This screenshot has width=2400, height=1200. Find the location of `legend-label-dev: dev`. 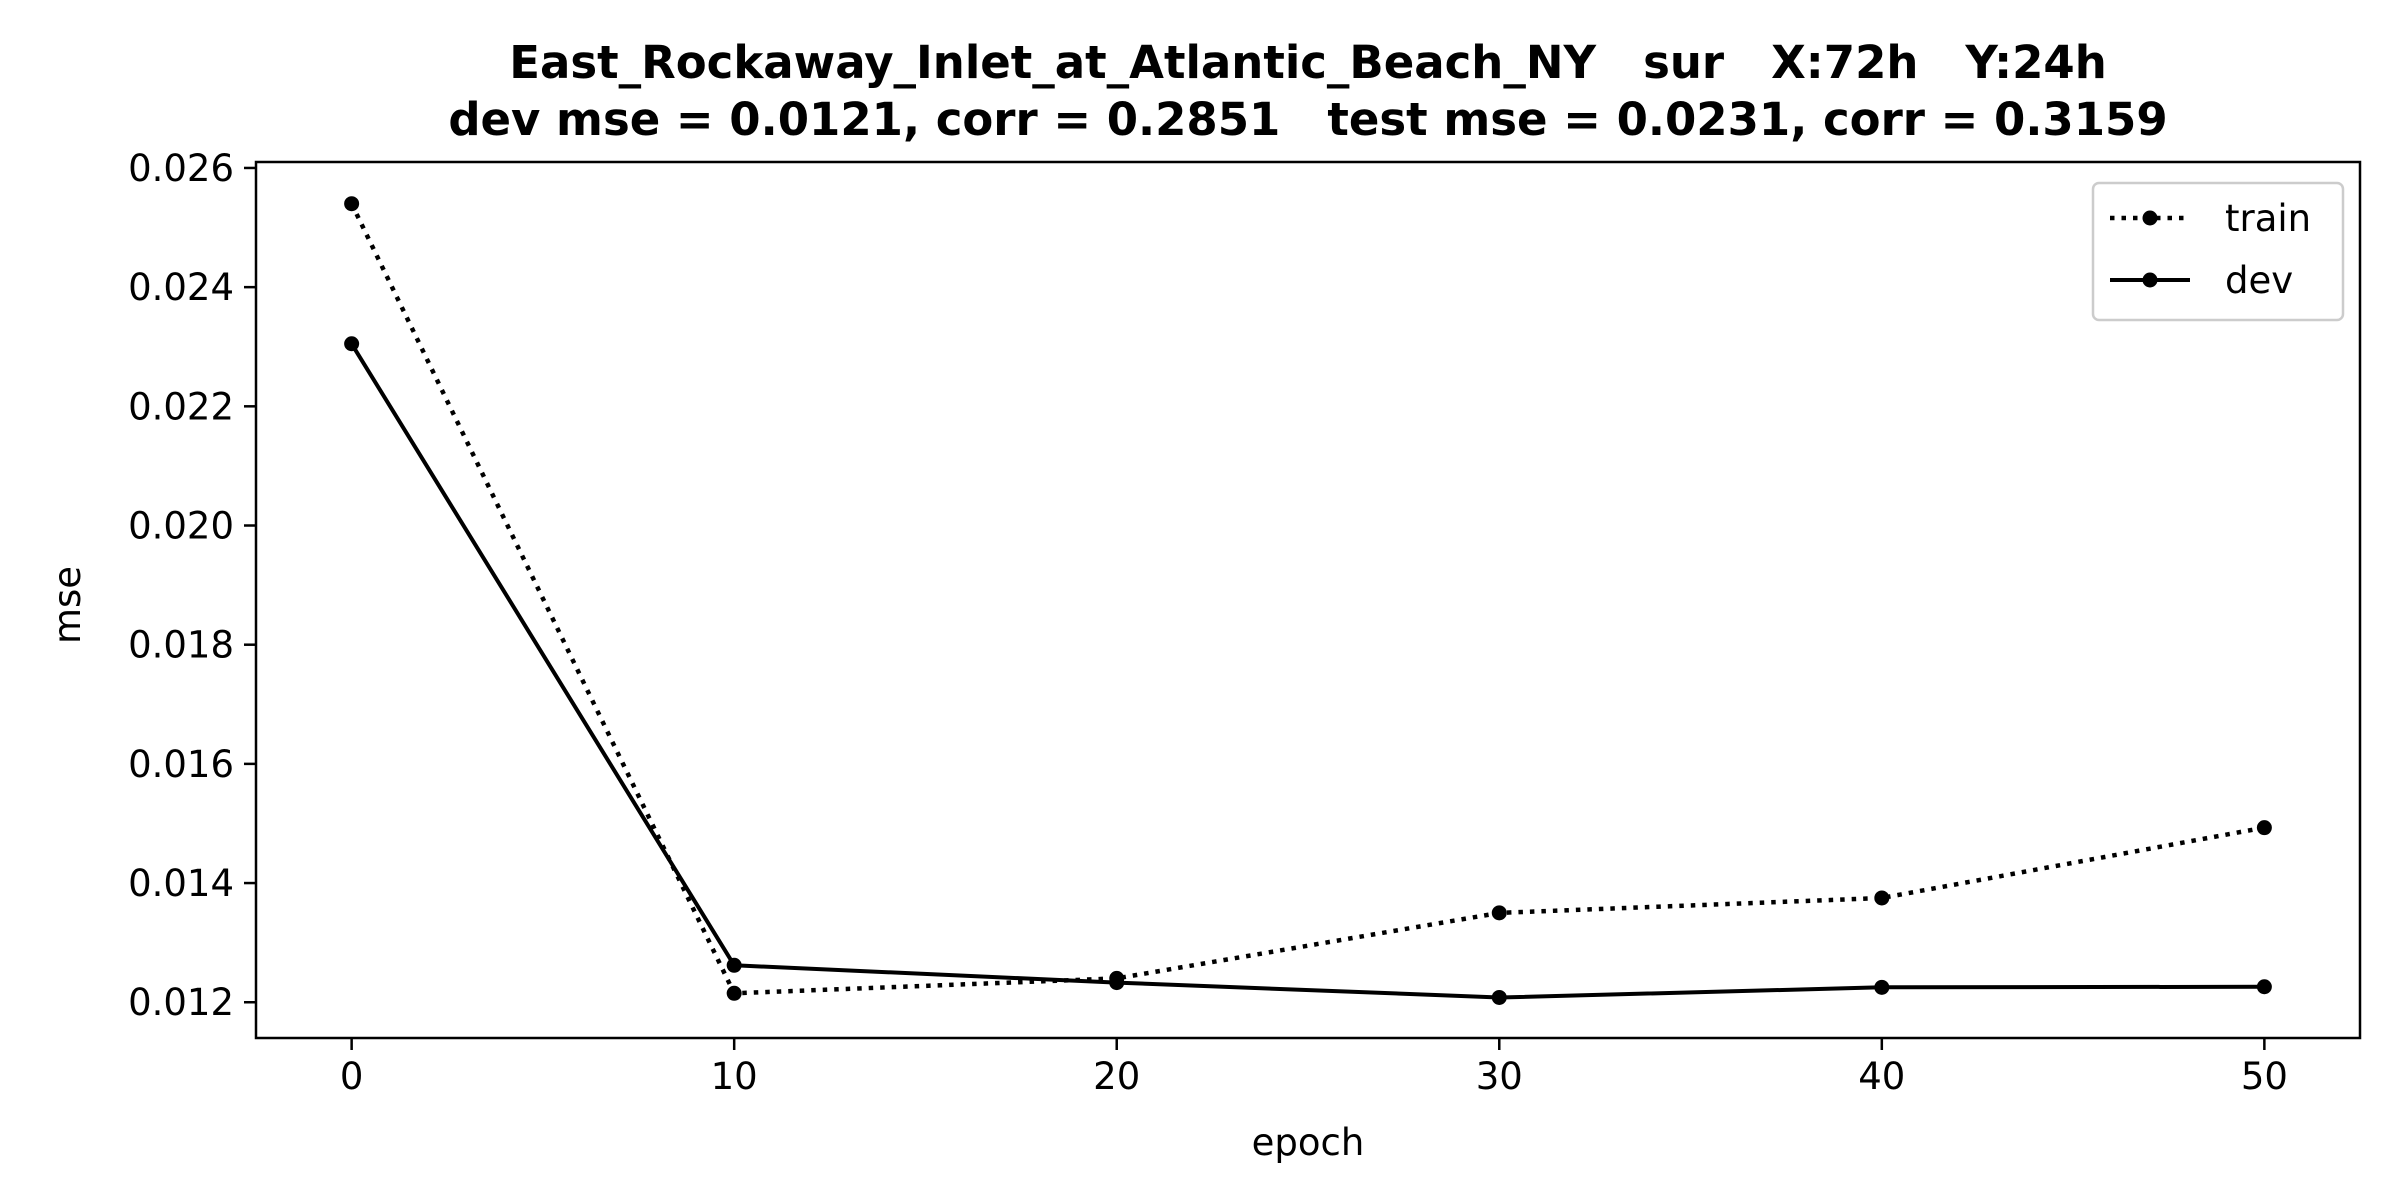

legend-label-dev: dev is located at coordinates (2259, 280).